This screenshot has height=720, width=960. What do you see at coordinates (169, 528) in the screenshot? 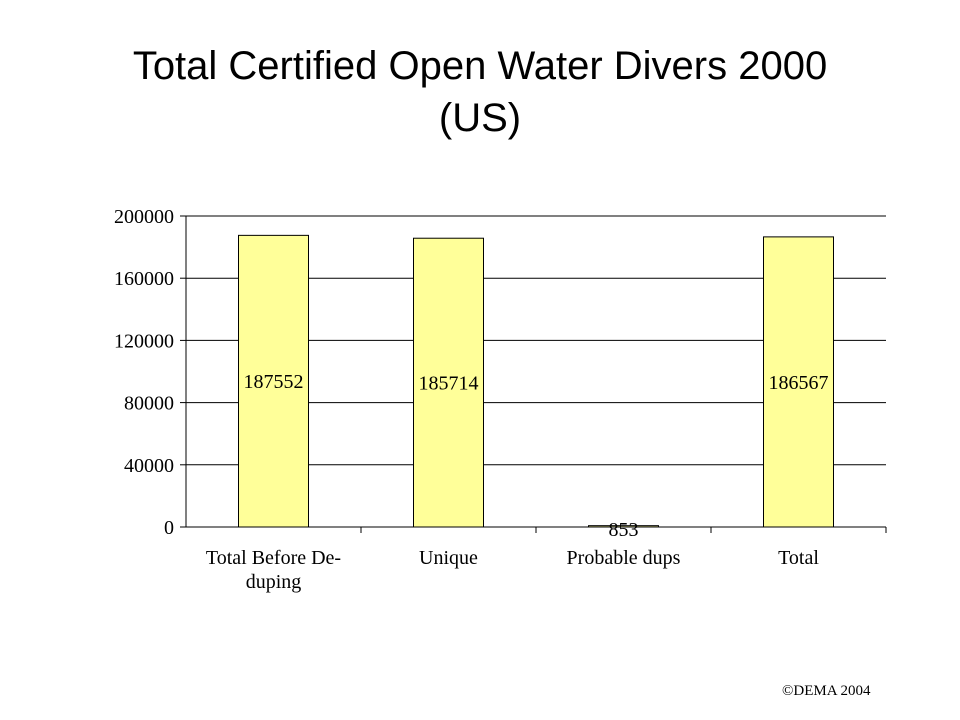
I see `y-tick-label: 0` at bounding box center [169, 528].